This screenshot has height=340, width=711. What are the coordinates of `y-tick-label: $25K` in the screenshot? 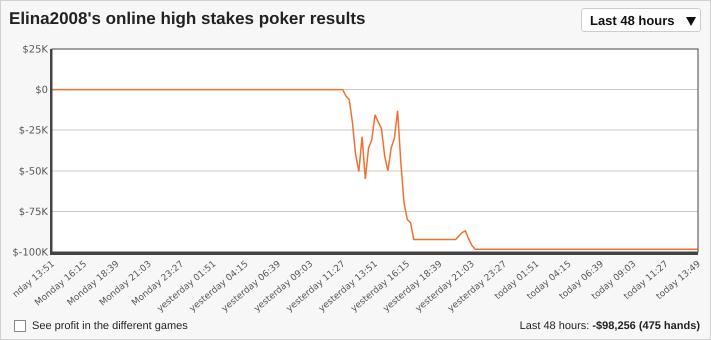 It's located at (35, 50).